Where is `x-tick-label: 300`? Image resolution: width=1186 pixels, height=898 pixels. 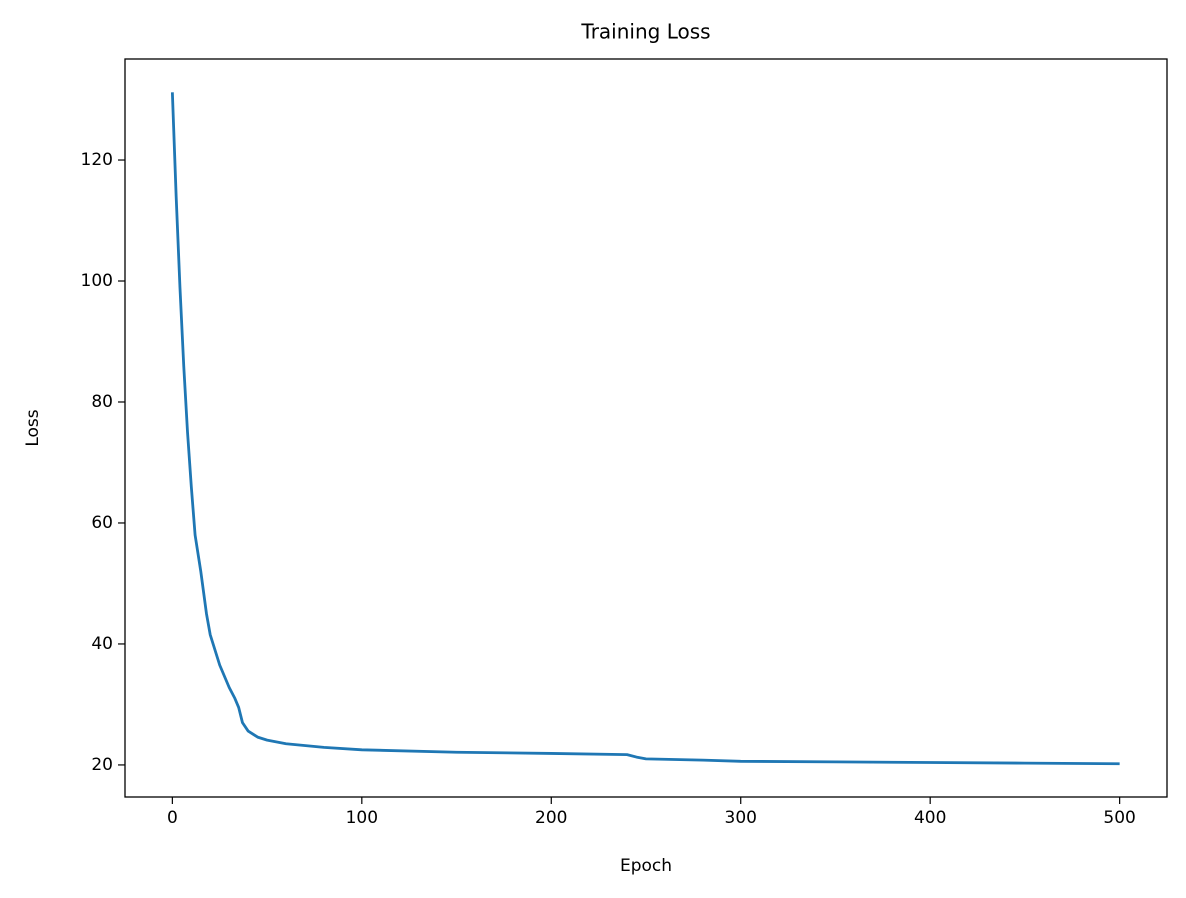 x-tick-label: 300 is located at coordinates (741, 818).